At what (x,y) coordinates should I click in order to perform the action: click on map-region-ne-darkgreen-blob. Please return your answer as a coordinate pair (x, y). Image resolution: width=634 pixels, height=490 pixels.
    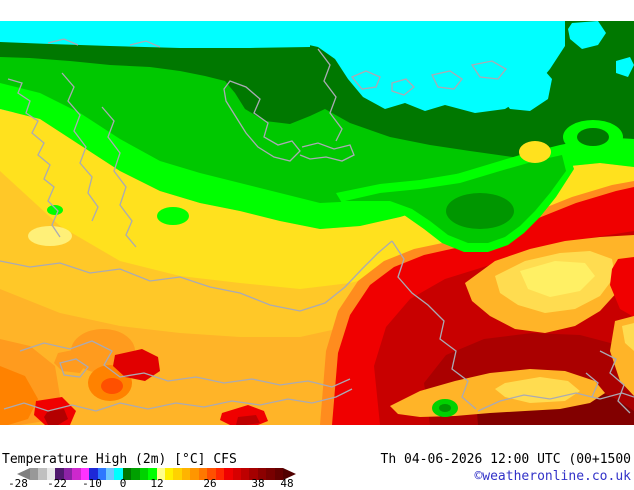
    Looking at the image, I should click on (593, 137).